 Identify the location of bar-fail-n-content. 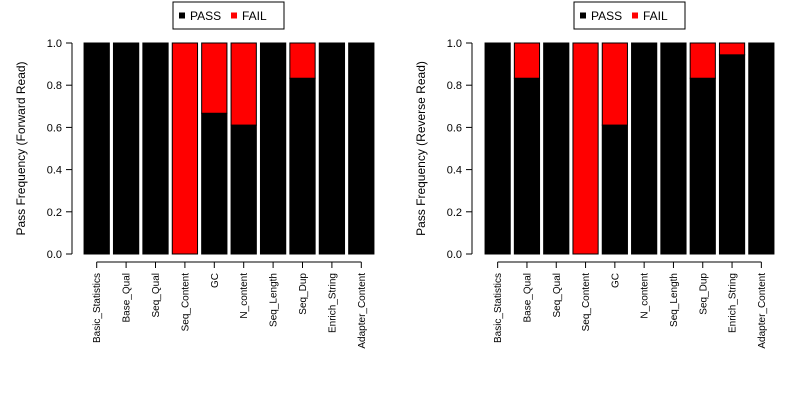
(243, 84).